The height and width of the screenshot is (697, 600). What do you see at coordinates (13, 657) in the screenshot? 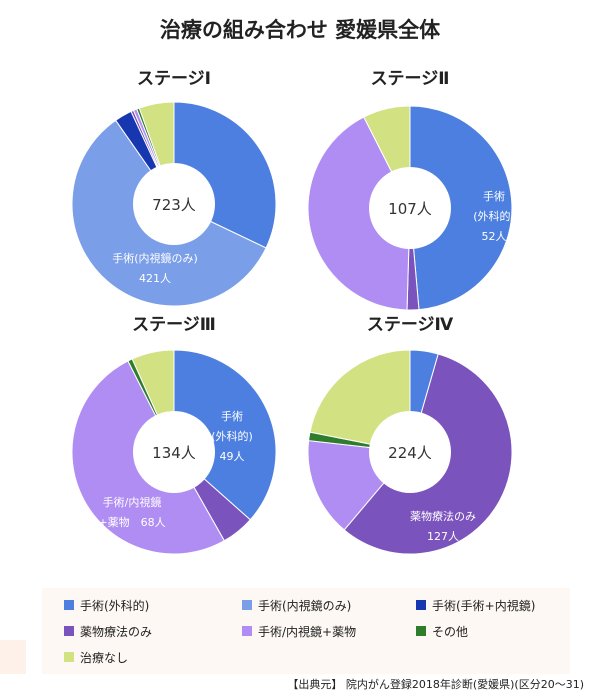
I see `decorative-band` at bounding box center [13, 657].